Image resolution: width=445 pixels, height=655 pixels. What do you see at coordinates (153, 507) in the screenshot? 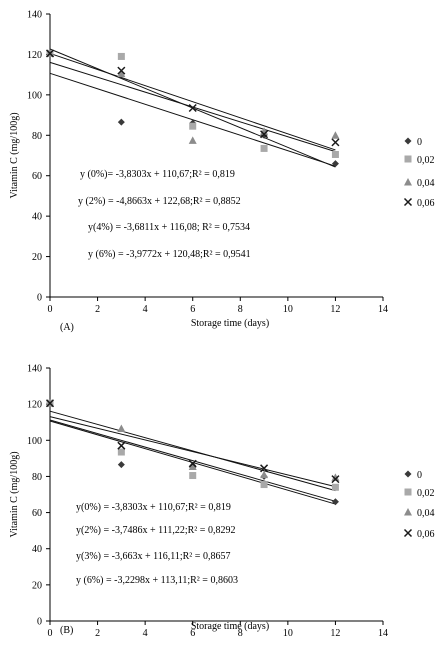
I see `trendline-equation: y(0%) = -3,8303x + 110,67;R² = 0,819` at bounding box center [153, 507].